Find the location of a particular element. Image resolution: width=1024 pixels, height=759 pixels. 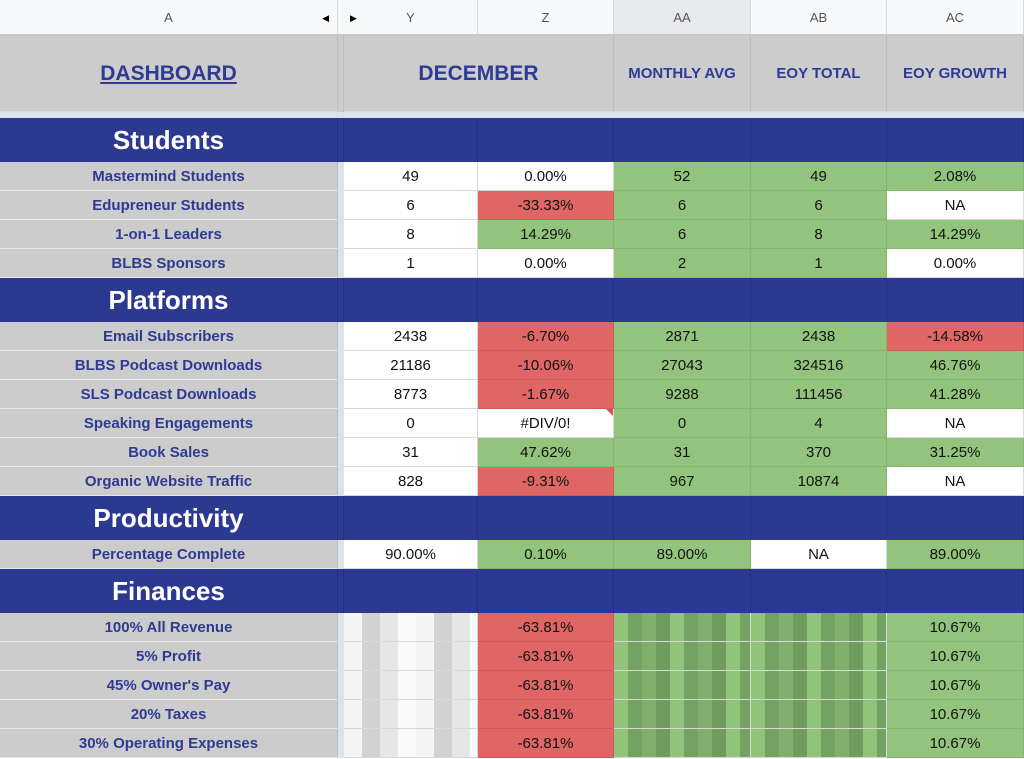

cell-ab: 370 is located at coordinates (819, 452).